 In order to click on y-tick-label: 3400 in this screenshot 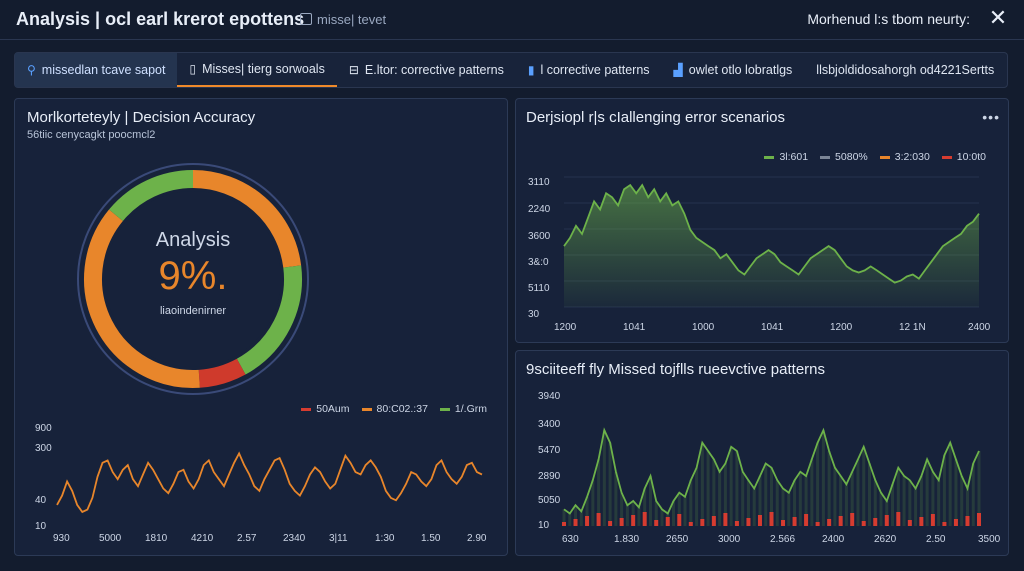, I will do `click(549, 424)`.